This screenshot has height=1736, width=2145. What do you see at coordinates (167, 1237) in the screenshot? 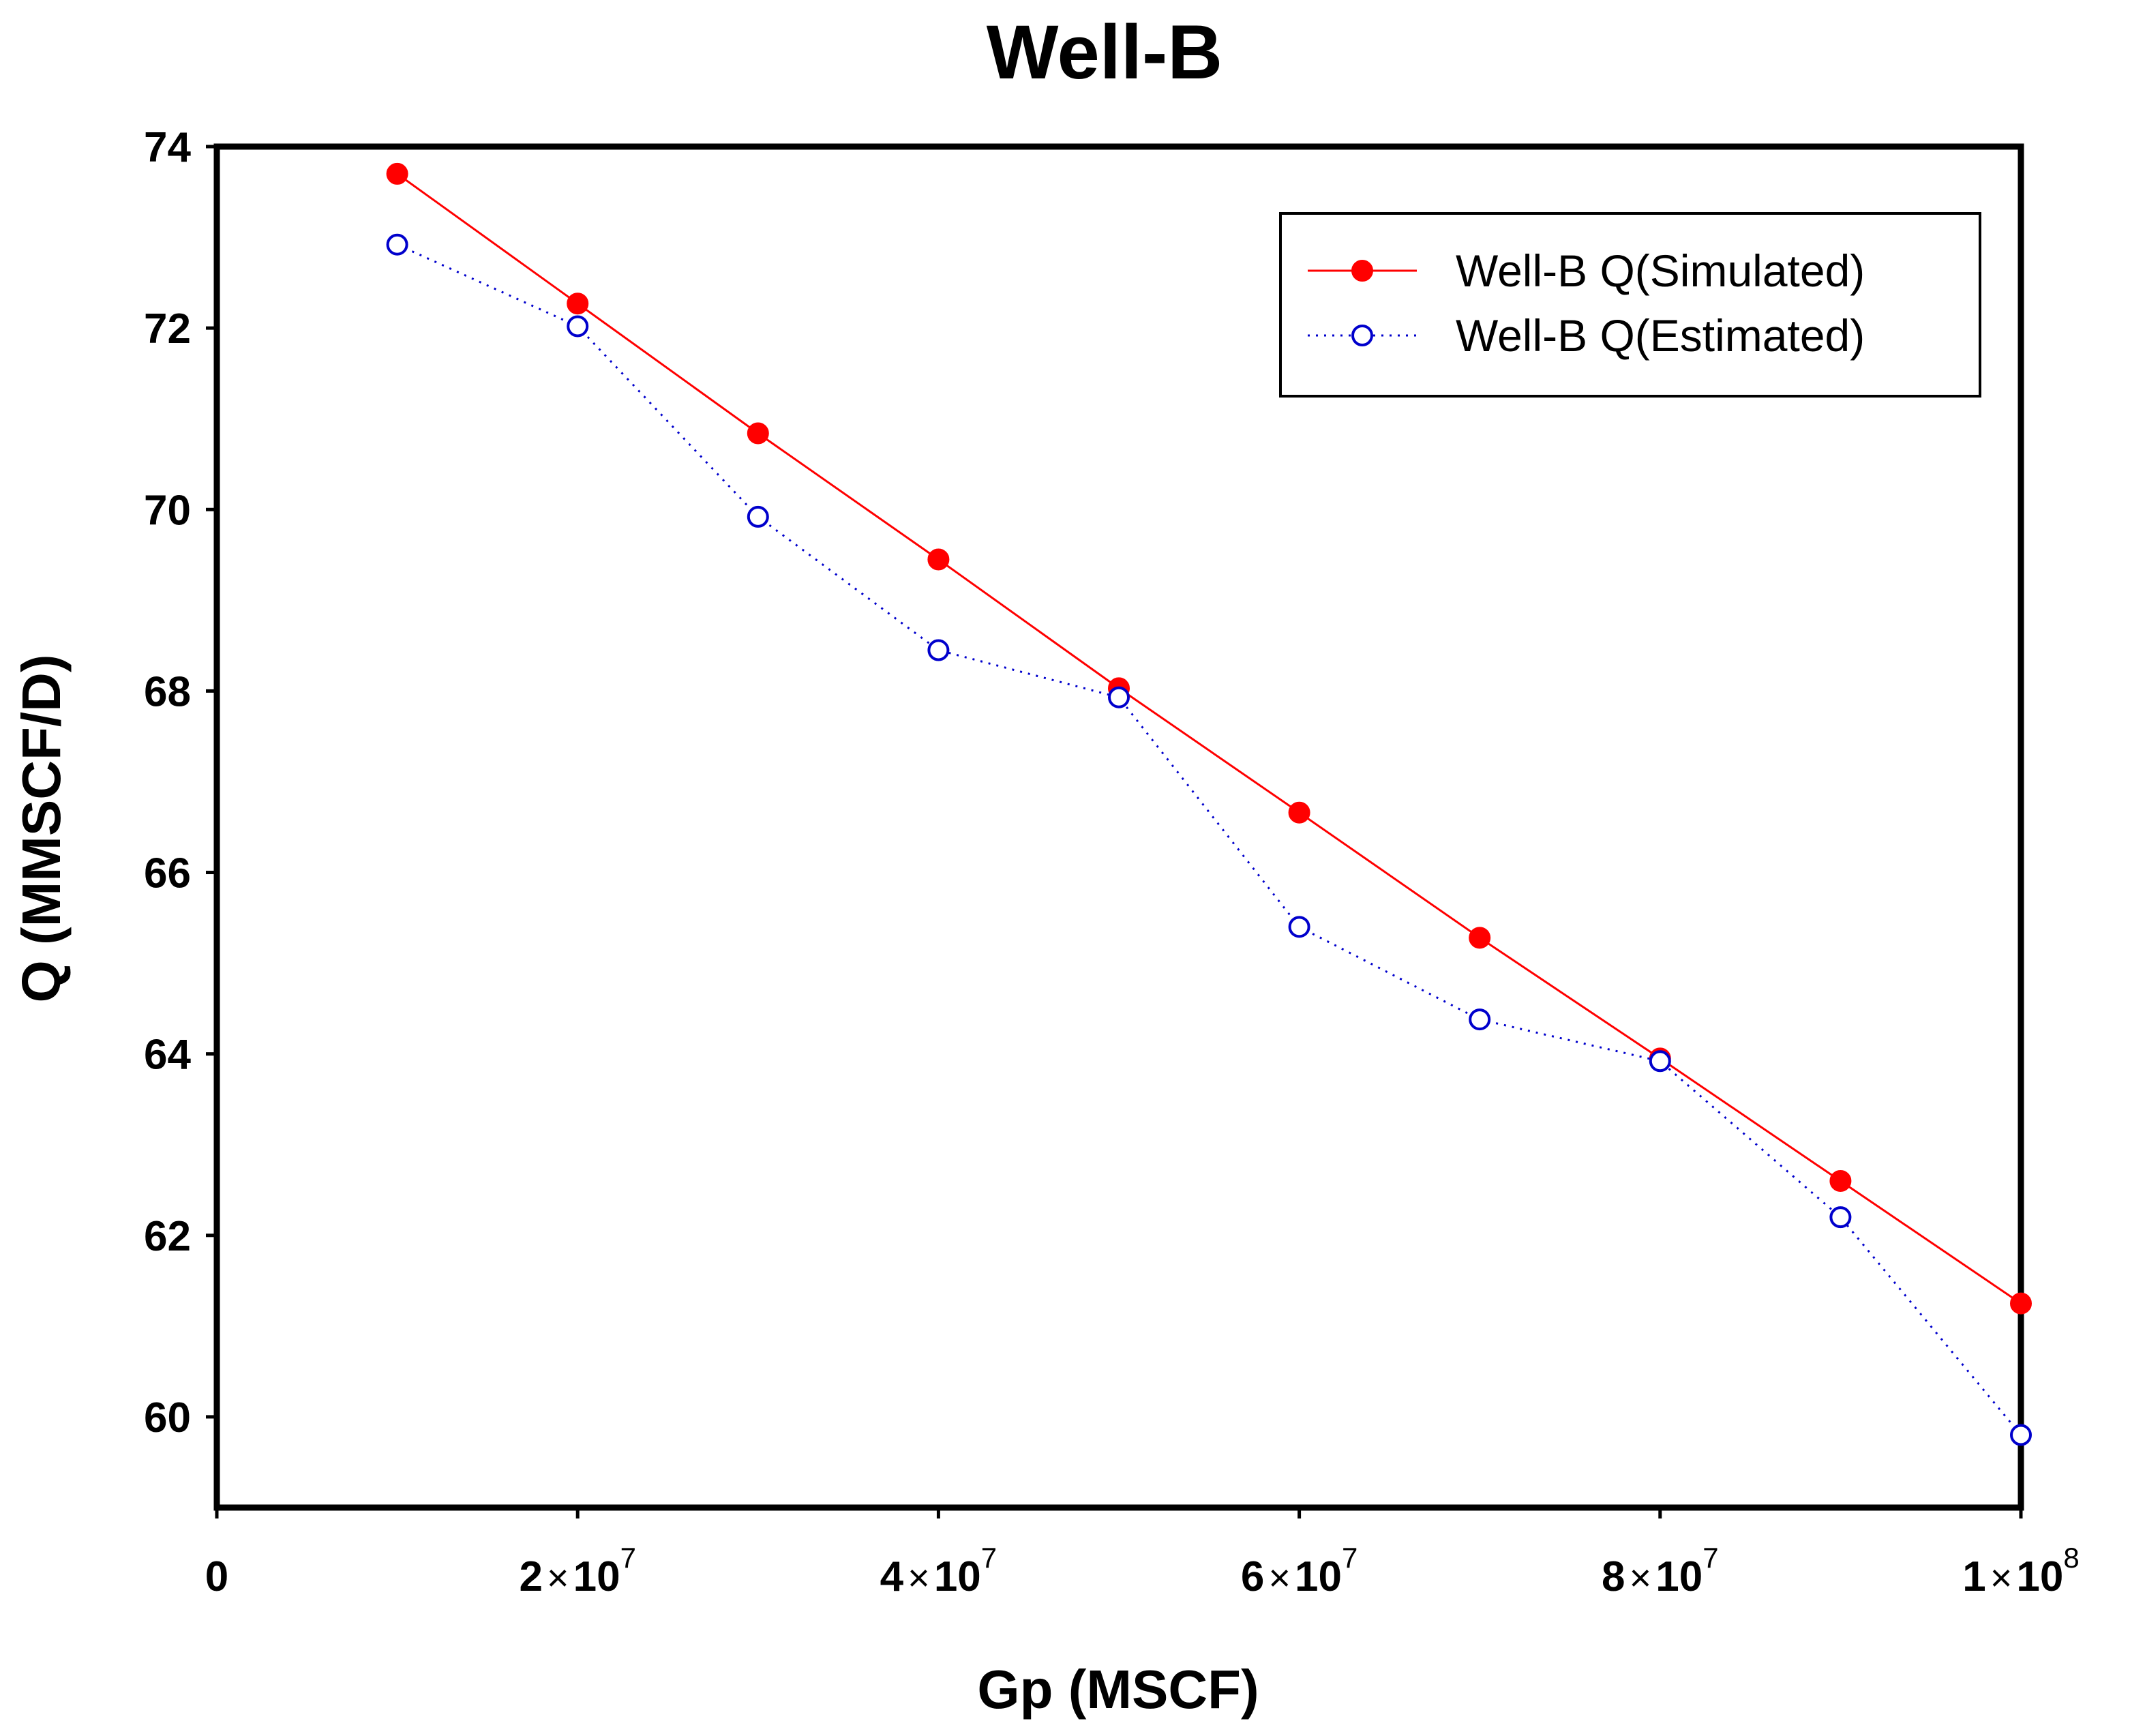
I see `y-tick-label: 62` at bounding box center [167, 1237].